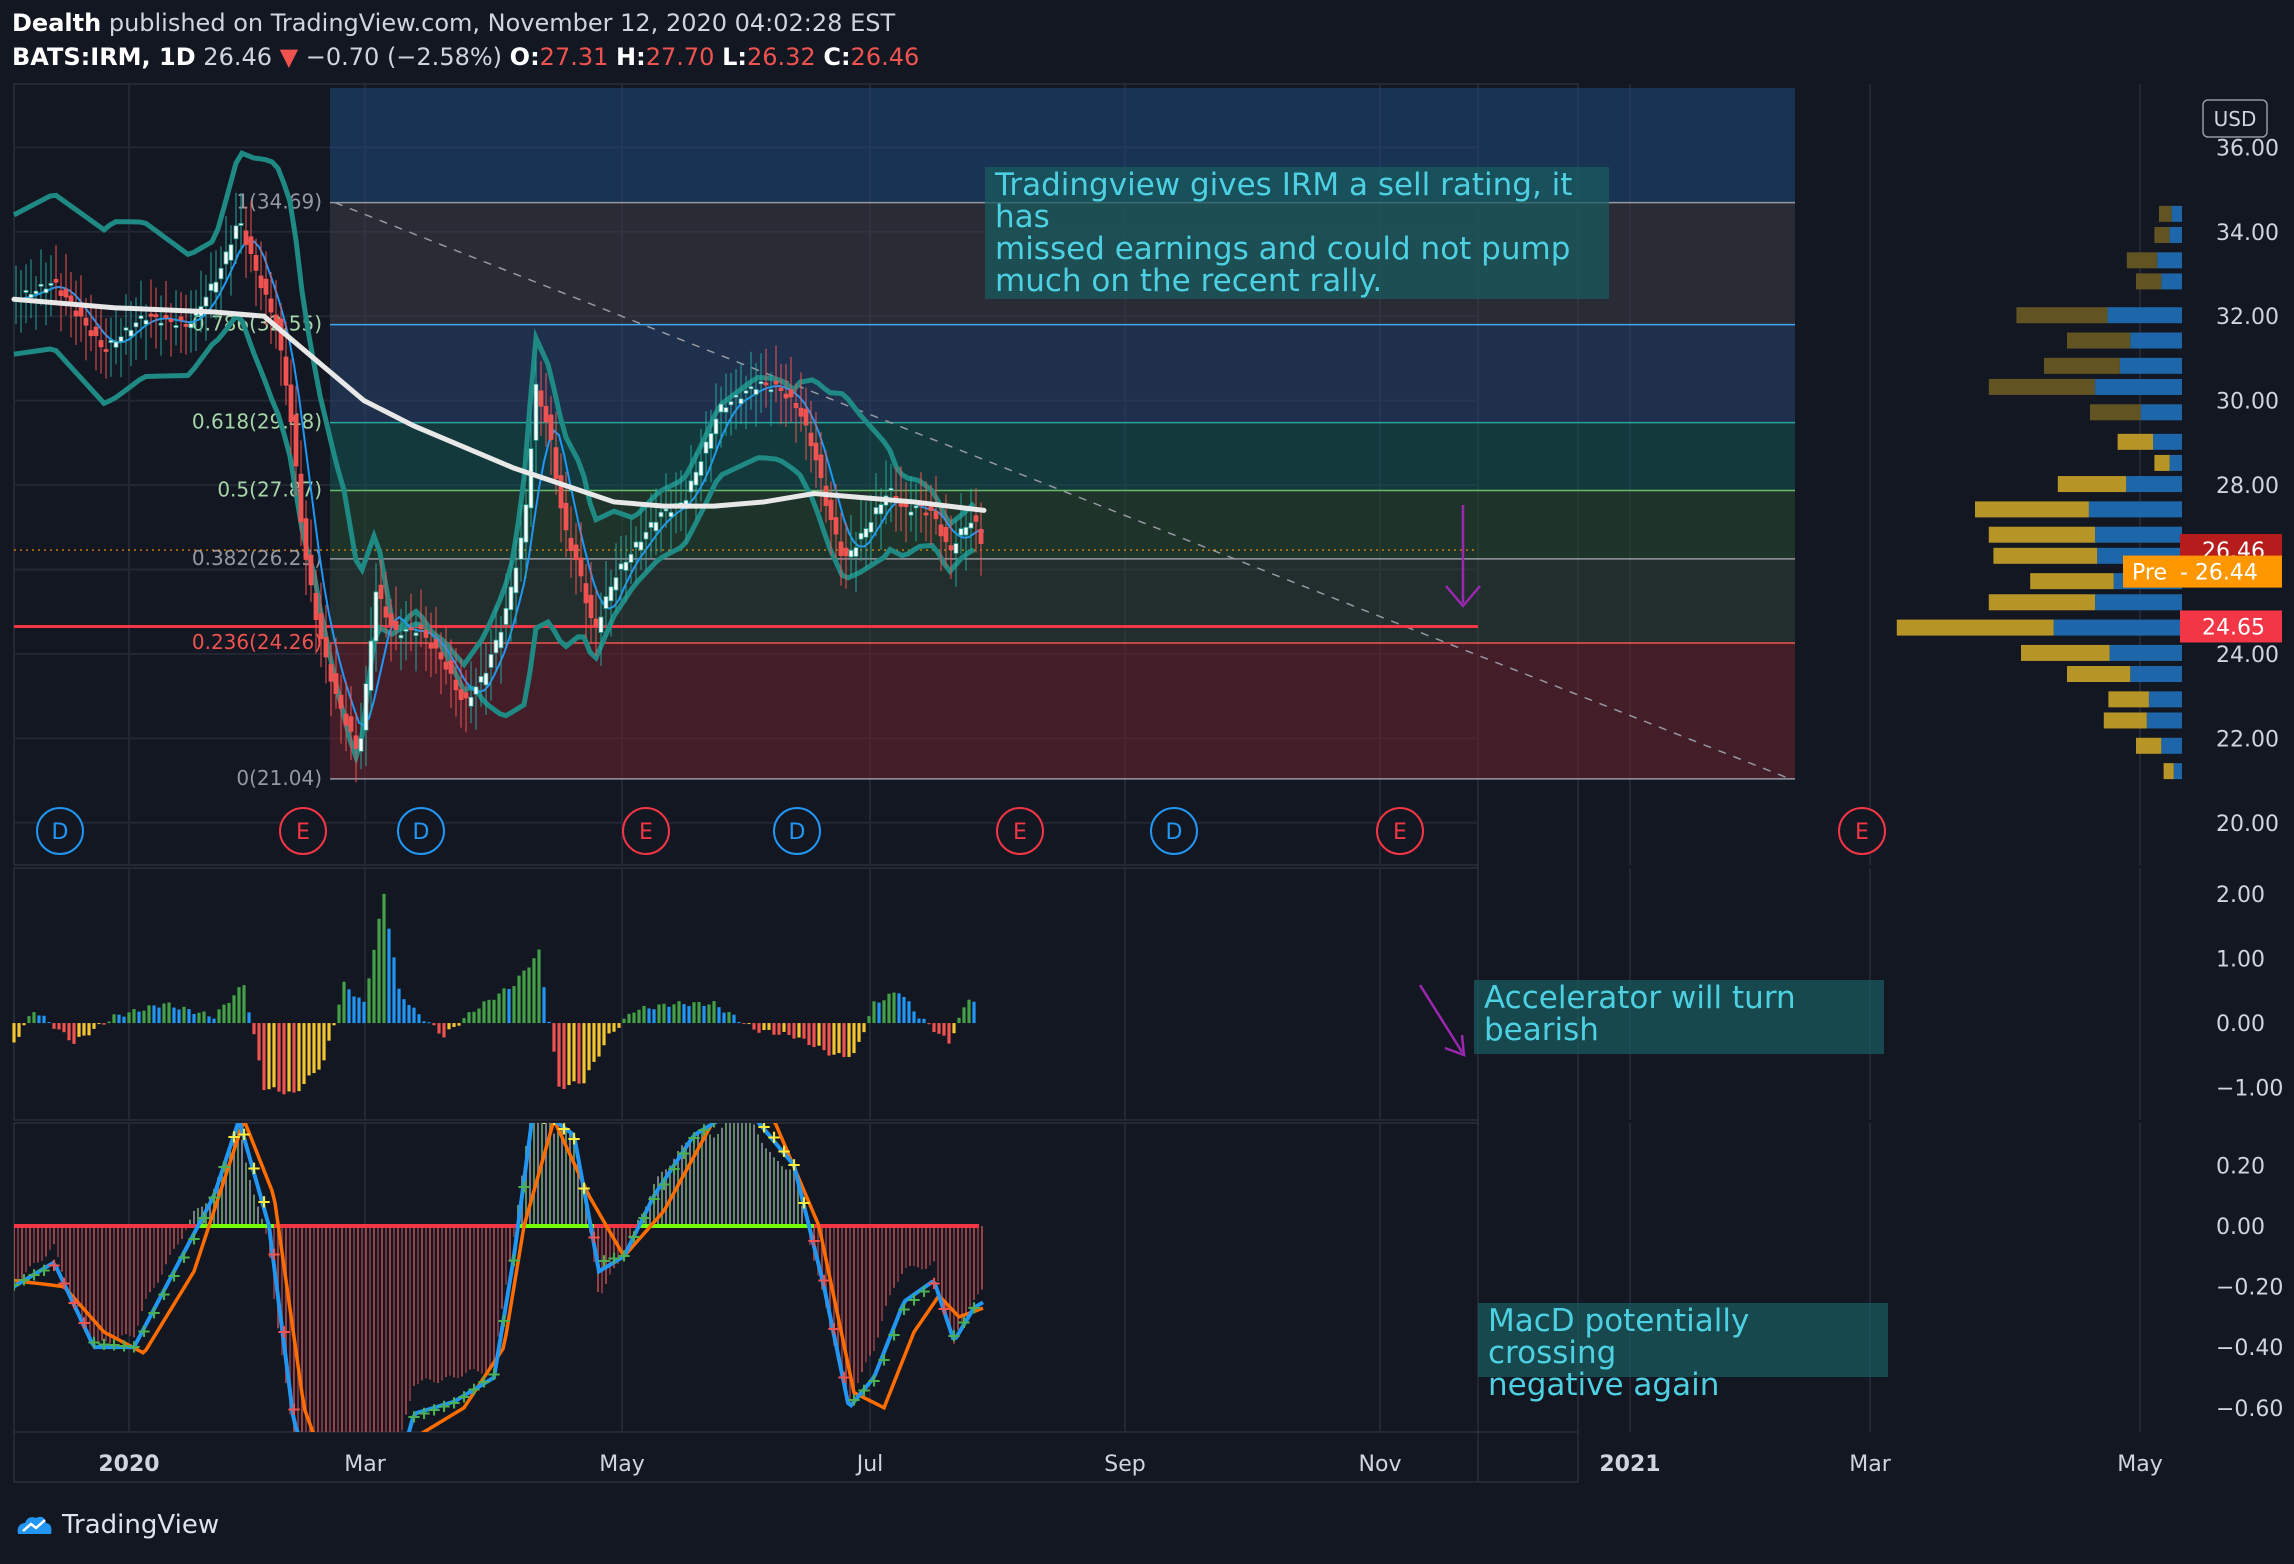  Describe the element at coordinates (1679, 1017) in the screenshot. I see `note-accelerator: Accelerator will turn bearish` at that location.